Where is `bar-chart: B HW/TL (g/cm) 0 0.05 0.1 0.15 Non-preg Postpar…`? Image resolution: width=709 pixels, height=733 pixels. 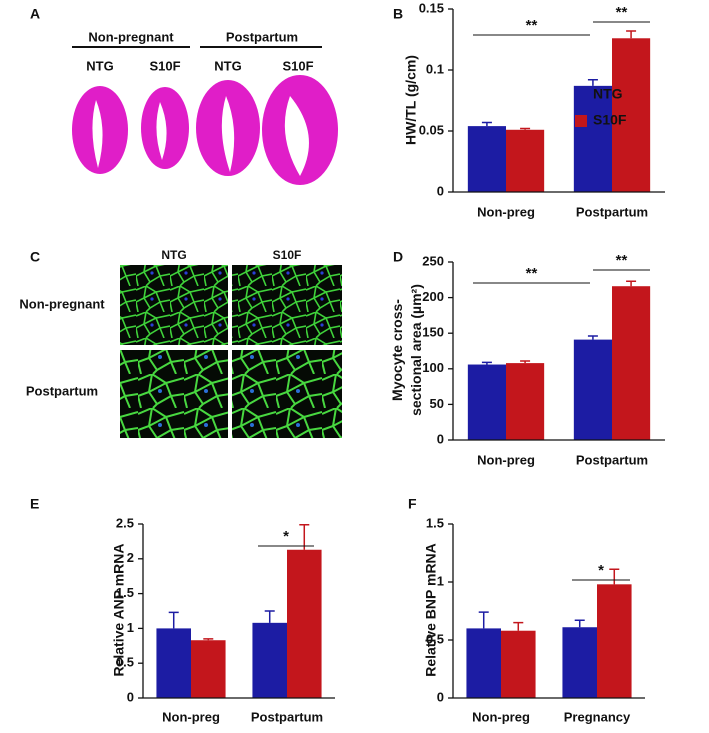
bar-chart: B HW/TL (g/cm) 0 0.05 0.1 0.15 Non-preg Postpar… is located at coordinates (529, 109).